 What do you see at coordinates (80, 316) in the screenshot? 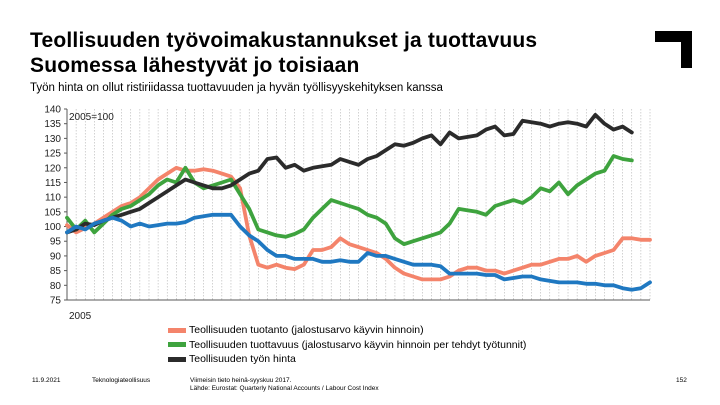
I see `x-tick-label: 2005` at bounding box center [80, 316].